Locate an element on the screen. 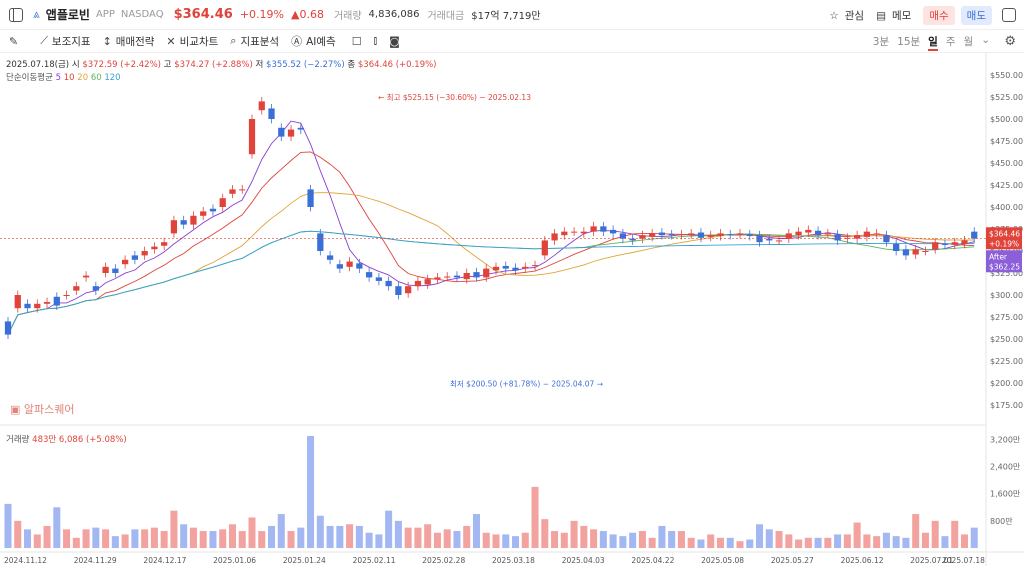 Image resolution: width=1024 pixels, height=566 pixels. tab-period-month: 월 is located at coordinates (968, 42).